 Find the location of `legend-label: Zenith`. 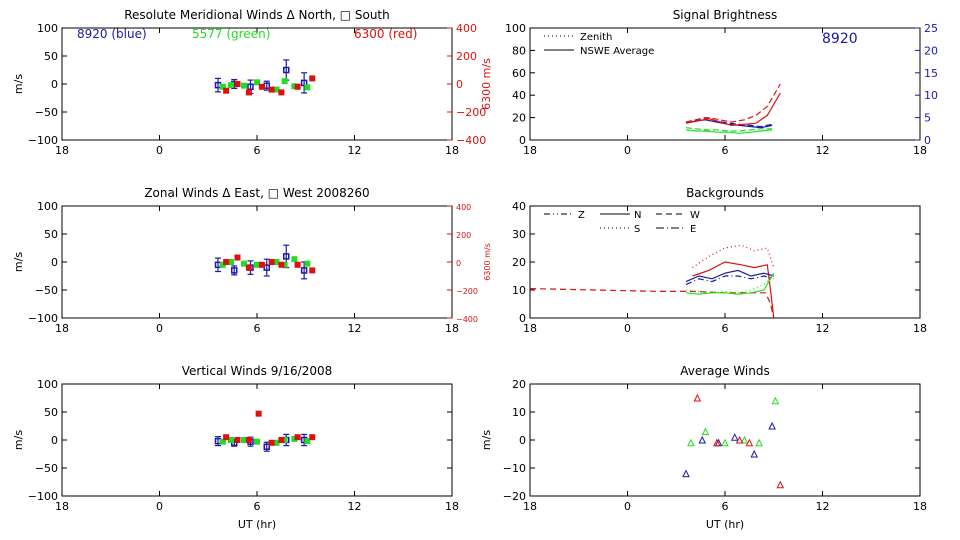

legend-label: Zenith is located at coordinates (596, 37).